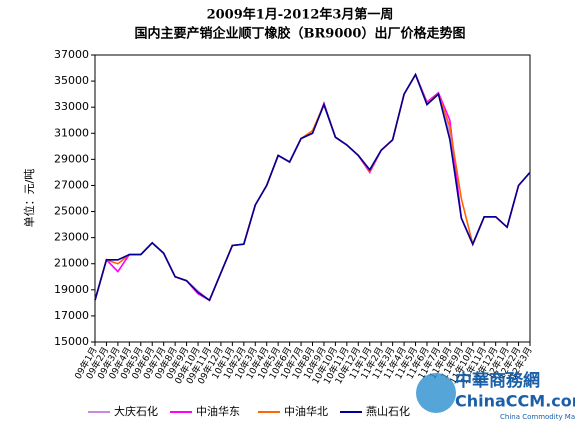 The width and height of the screenshot is (575, 436). What do you see at coordinates (71, 80) in the screenshot?
I see `y-tick-label: 35000` at bounding box center [71, 80].